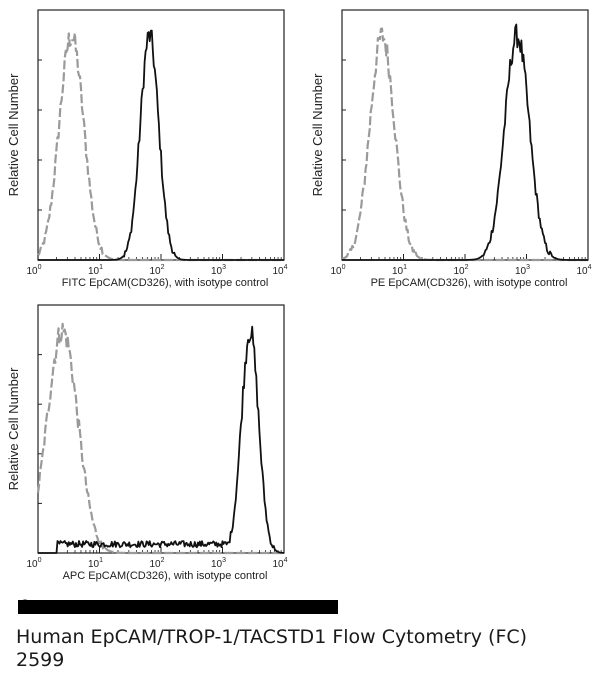 Image resolution: width=600 pixels, height=690 pixels. What do you see at coordinates (469, 283) in the screenshot?
I see `x-axis-label: PE EpCAM(CD326), with isotype control` at bounding box center [469, 283].